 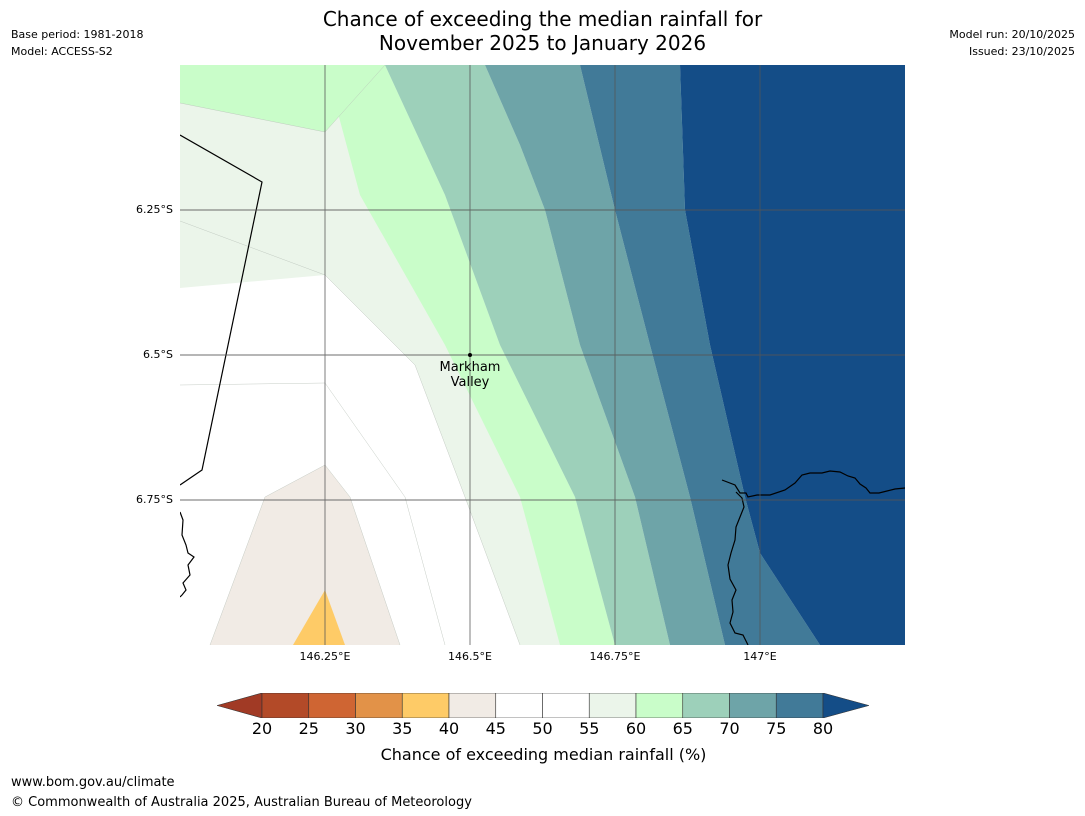 What do you see at coordinates (1012, 43) in the screenshot?
I see `run-info: Model run: 20/10/2025 Issued: 23/10/2025` at bounding box center [1012, 43].